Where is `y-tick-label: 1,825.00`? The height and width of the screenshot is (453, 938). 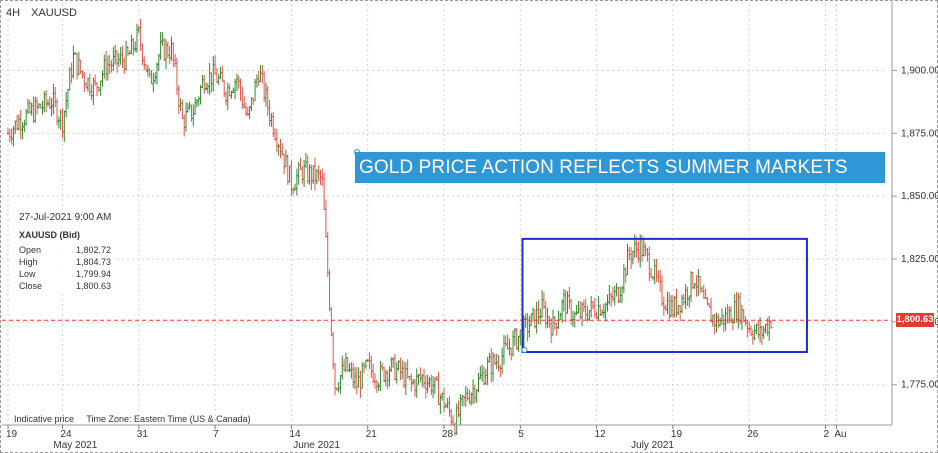 y-tick-label: 1,825.00 is located at coordinates (919, 259).